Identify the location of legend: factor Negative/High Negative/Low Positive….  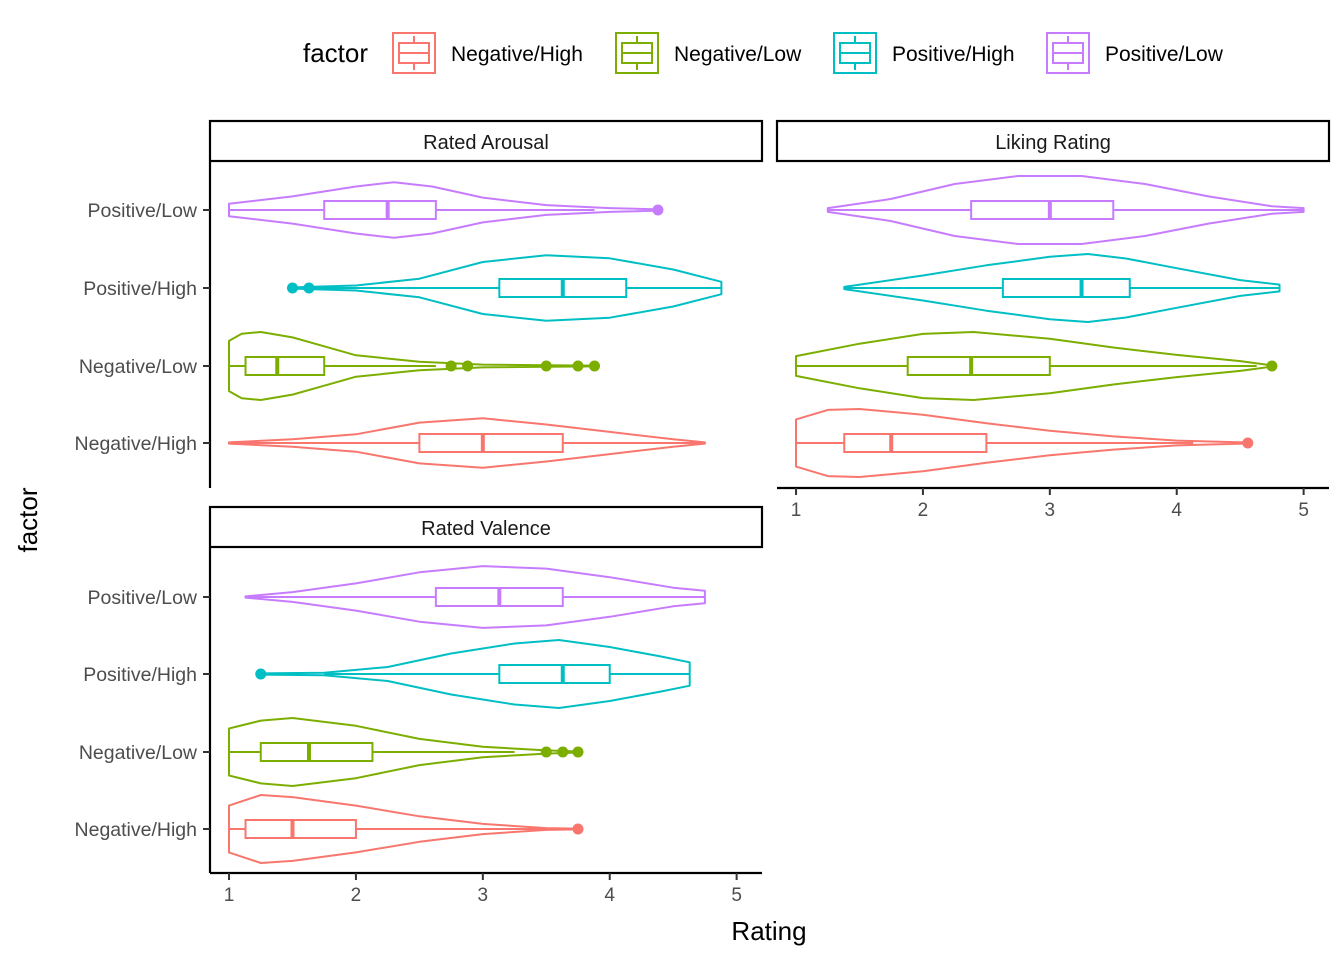
(763, 53).